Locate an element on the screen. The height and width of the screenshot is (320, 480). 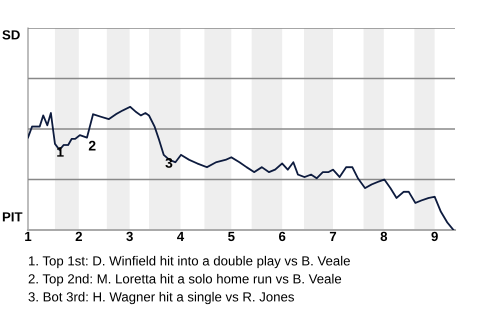
text: PIT is located at coordinates (12, 217).